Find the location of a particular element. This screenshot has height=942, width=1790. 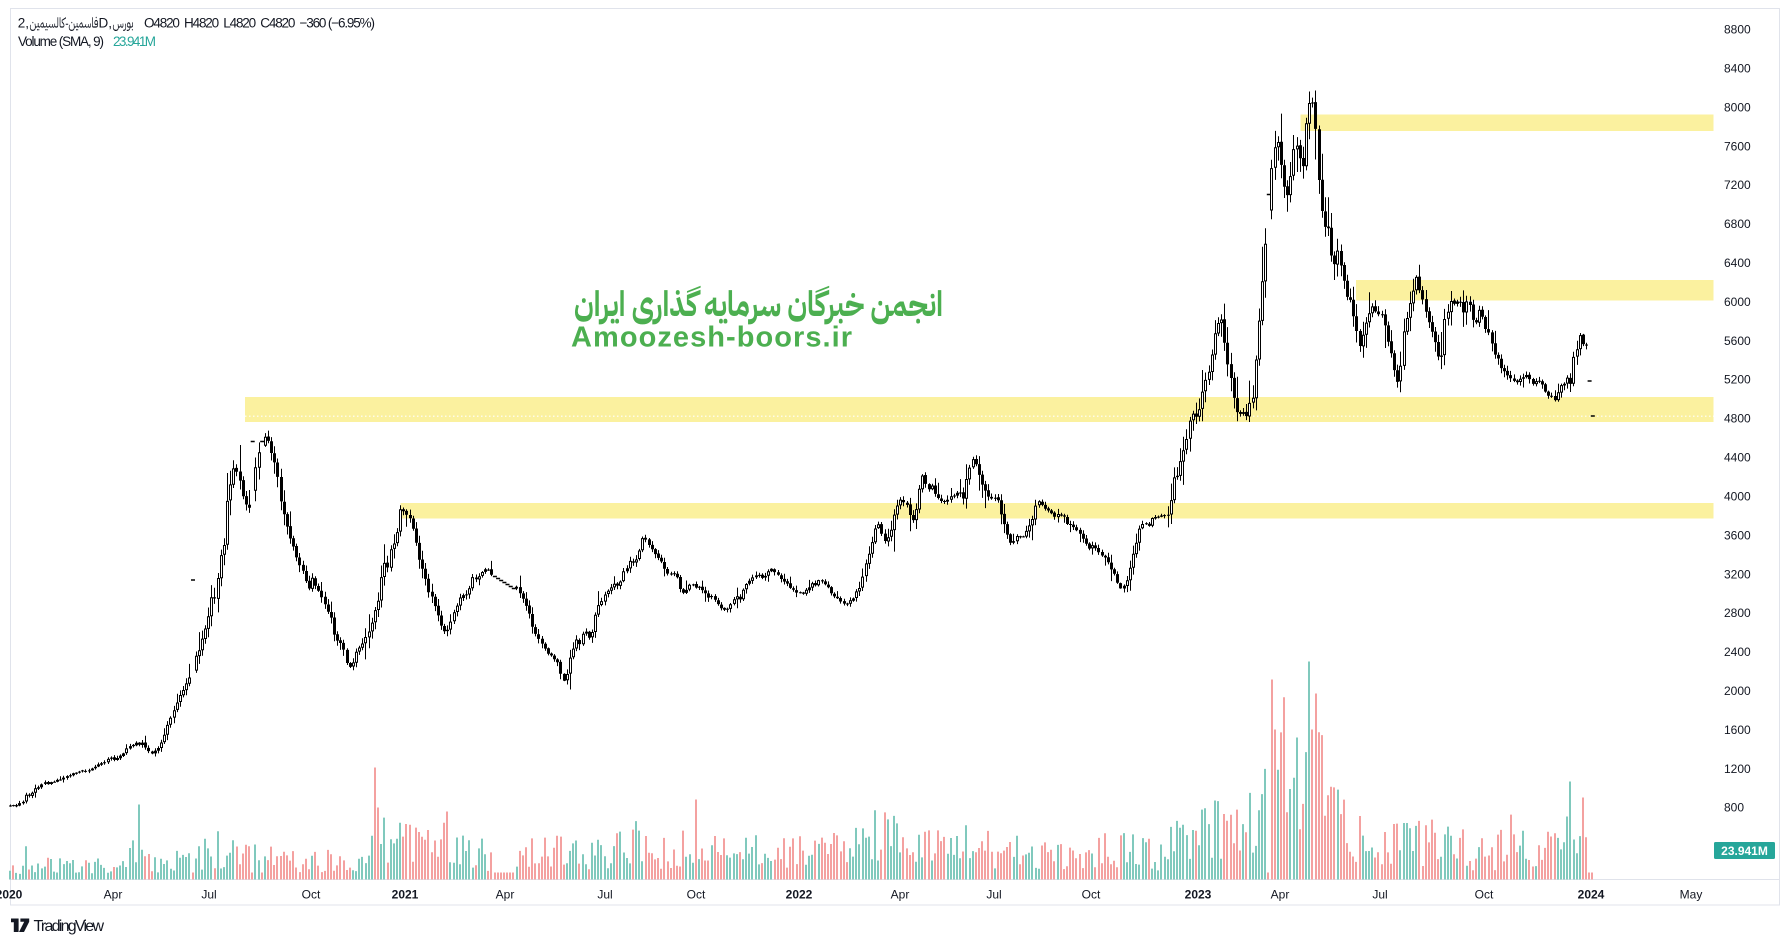

svg-text: 8400 is located at coordinates (1737, 69).